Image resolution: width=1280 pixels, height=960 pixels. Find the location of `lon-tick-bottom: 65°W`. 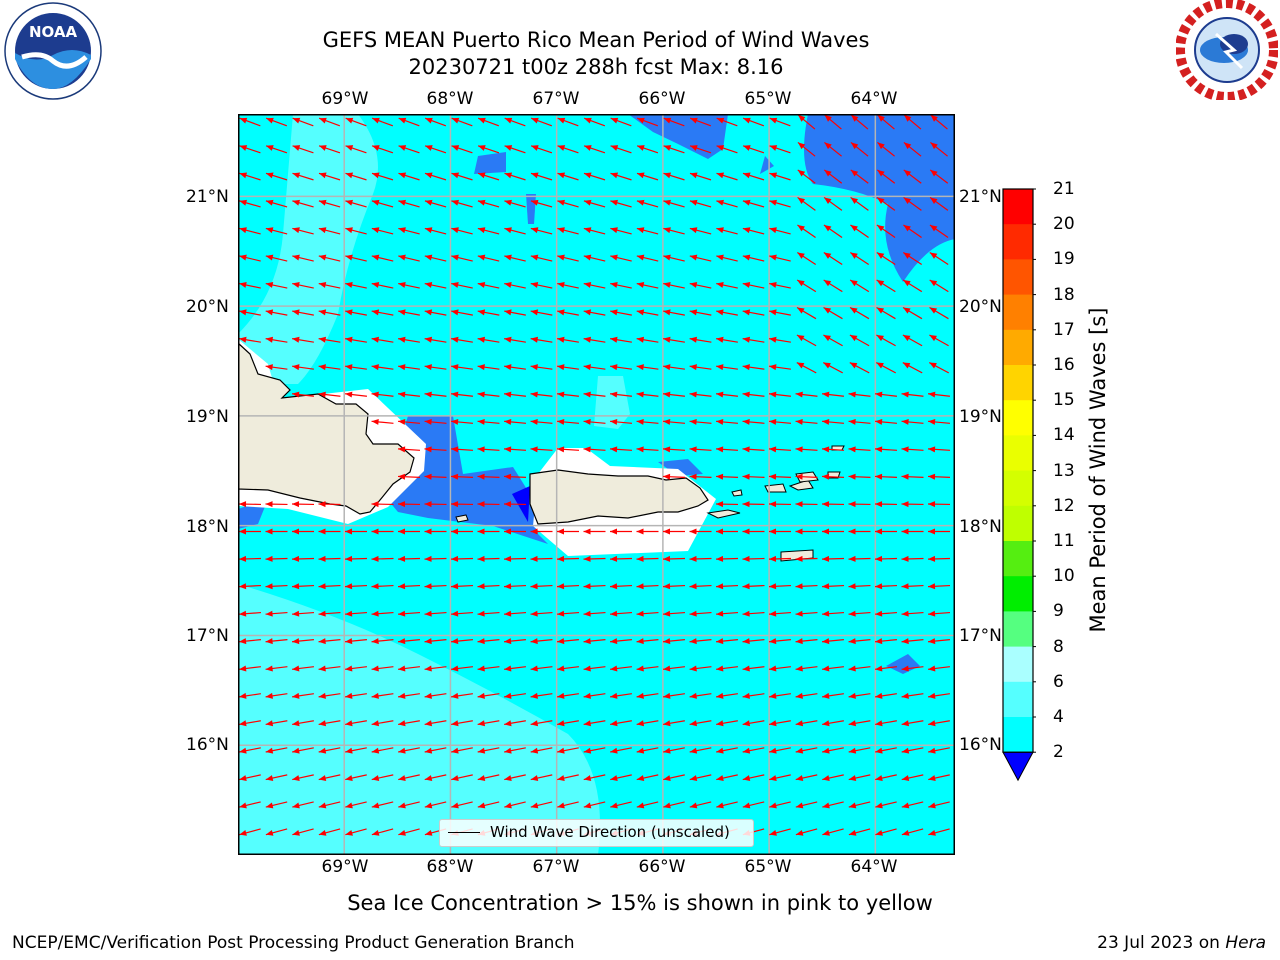

lon-tick-bottom: 65°W is located at coordinates (768, 867).